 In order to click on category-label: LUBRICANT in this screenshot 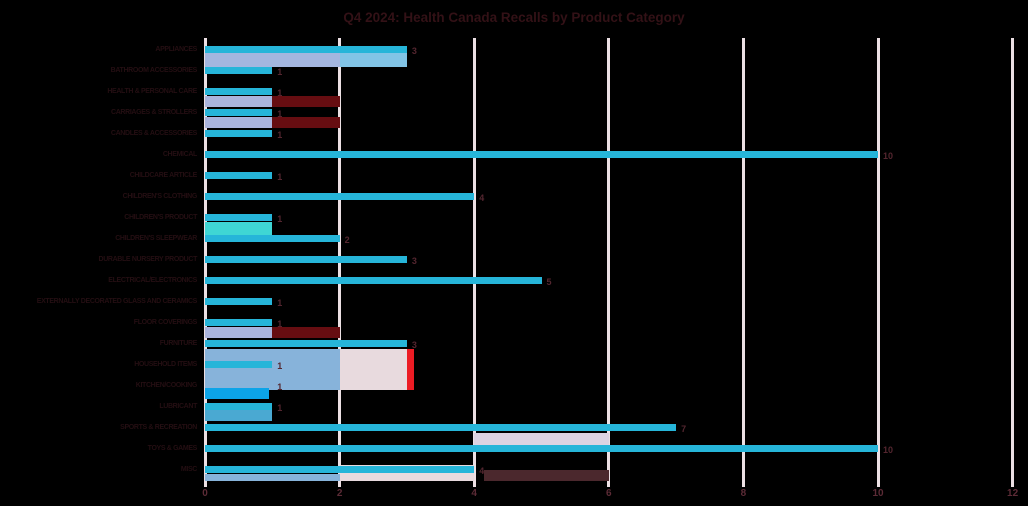, I will do `click(178, 406)`.